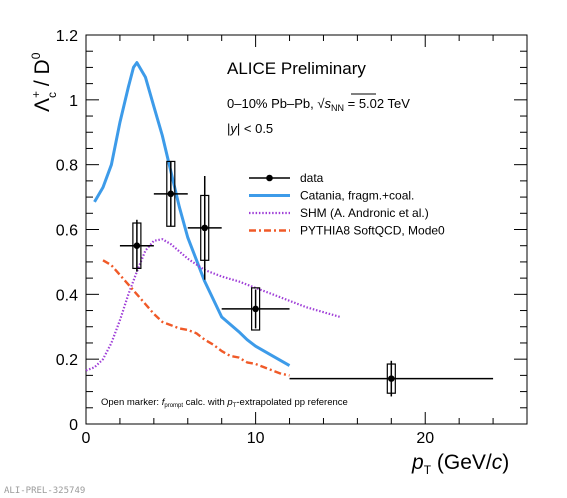 This screenshot has height=498, width=567. What do you see at coordinates (291, 402) in the screenshot?
I see `footnote-part3: -extrapolated pp reference` at bounding box center [291, 402].